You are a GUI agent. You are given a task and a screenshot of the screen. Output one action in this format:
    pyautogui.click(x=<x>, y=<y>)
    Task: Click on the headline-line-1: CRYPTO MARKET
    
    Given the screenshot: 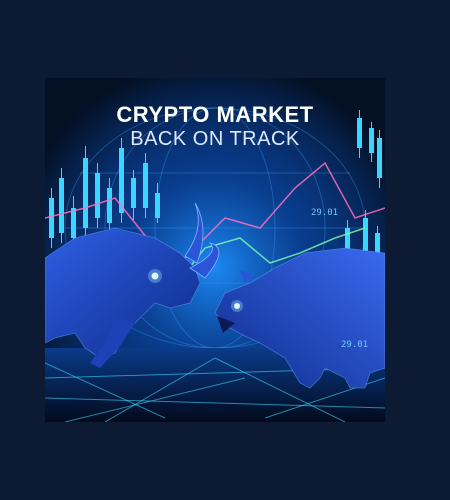 What is the action you would take?
    pyautogui.click(x=215, y=114)
    